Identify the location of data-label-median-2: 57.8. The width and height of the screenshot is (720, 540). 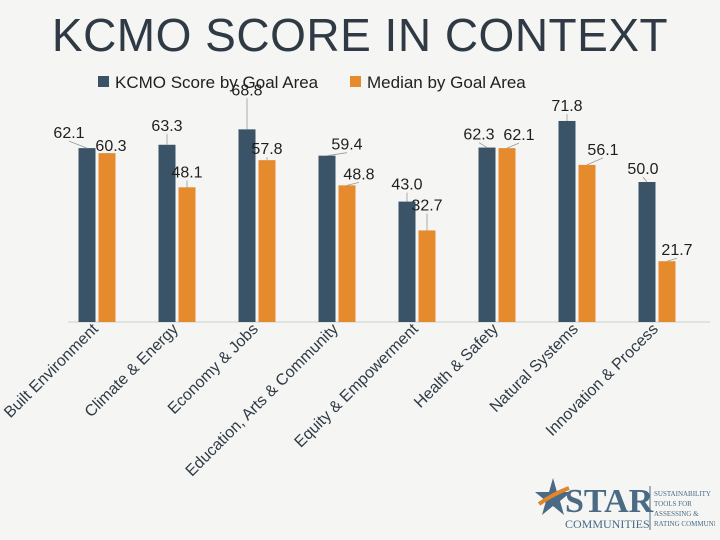
(266, 149).